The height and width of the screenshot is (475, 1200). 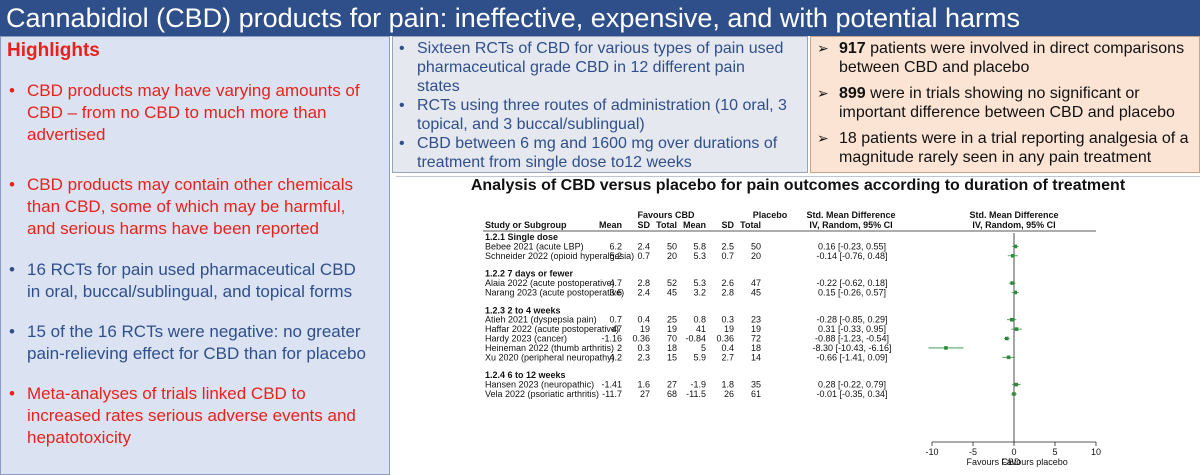 What do you see at coordinates (851, 357) in the screenshot?
I see `smd-ci: -0.66 [-1.41, 0.09]` at bounding box center [851, 357].